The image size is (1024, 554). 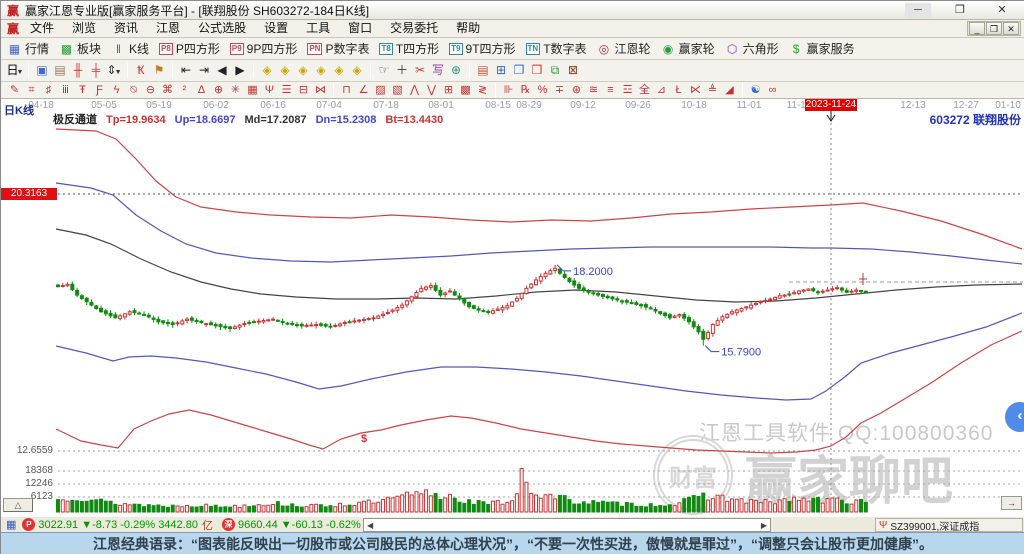 I want to click on menu-资讯: 资讯, so click(x=126, y=28).